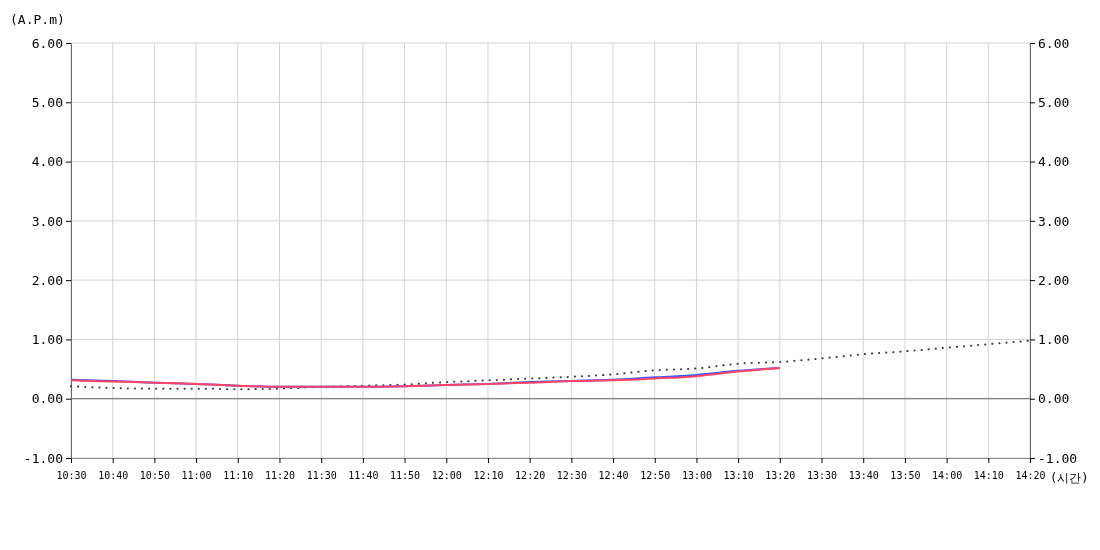 The height and width of the screenshot is (550, 1100). What do you see at coordinates (1069, 478) in the screenshot?
I see `x-axis-title: (시간)` at bounding box center [1069, 478].